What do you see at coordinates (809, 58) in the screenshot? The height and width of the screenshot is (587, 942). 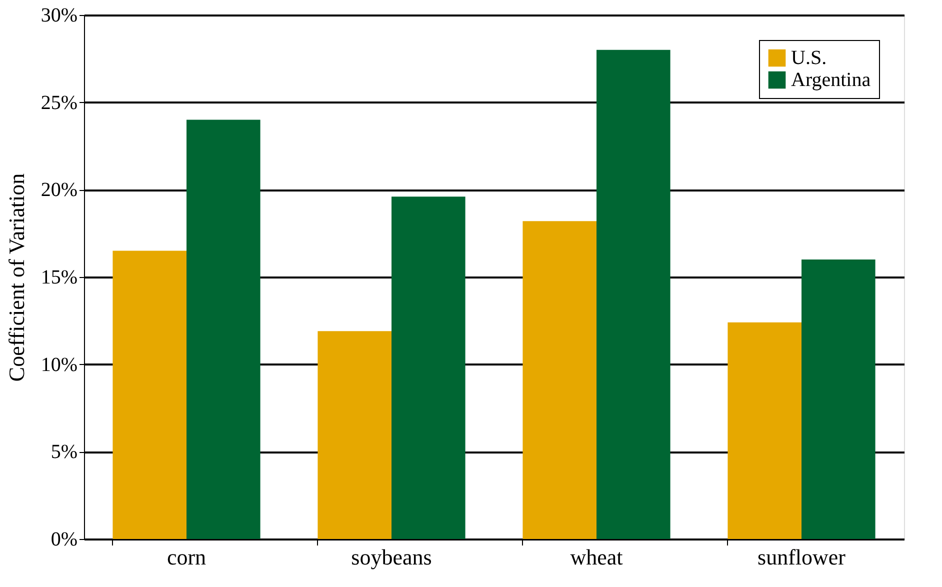 I see `legend-label: U.S.` at bounding box center [809, 58].